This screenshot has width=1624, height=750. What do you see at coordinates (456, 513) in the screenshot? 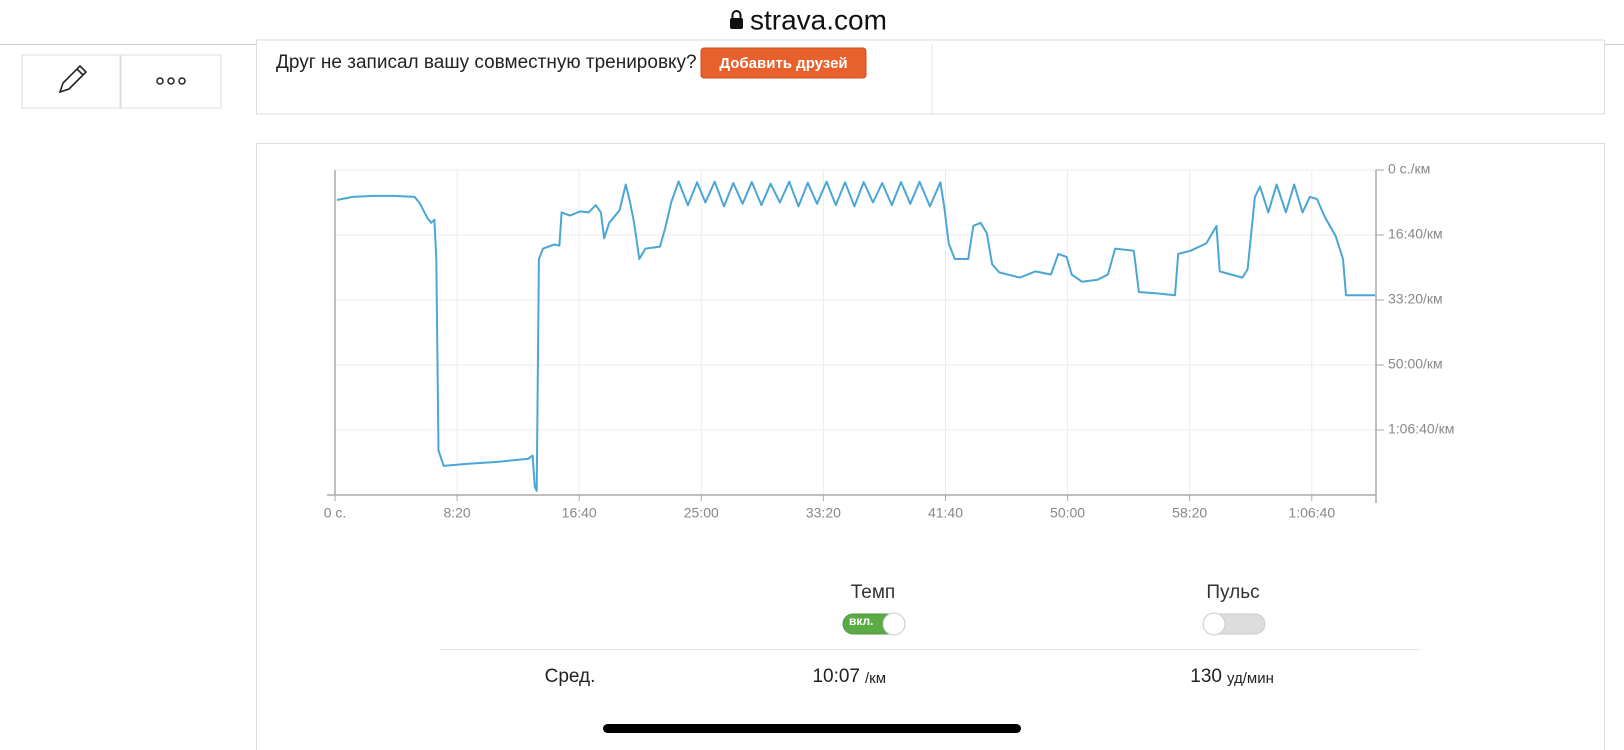
I see `x-tick-label: 8:20` at bounding box center [456, 513].